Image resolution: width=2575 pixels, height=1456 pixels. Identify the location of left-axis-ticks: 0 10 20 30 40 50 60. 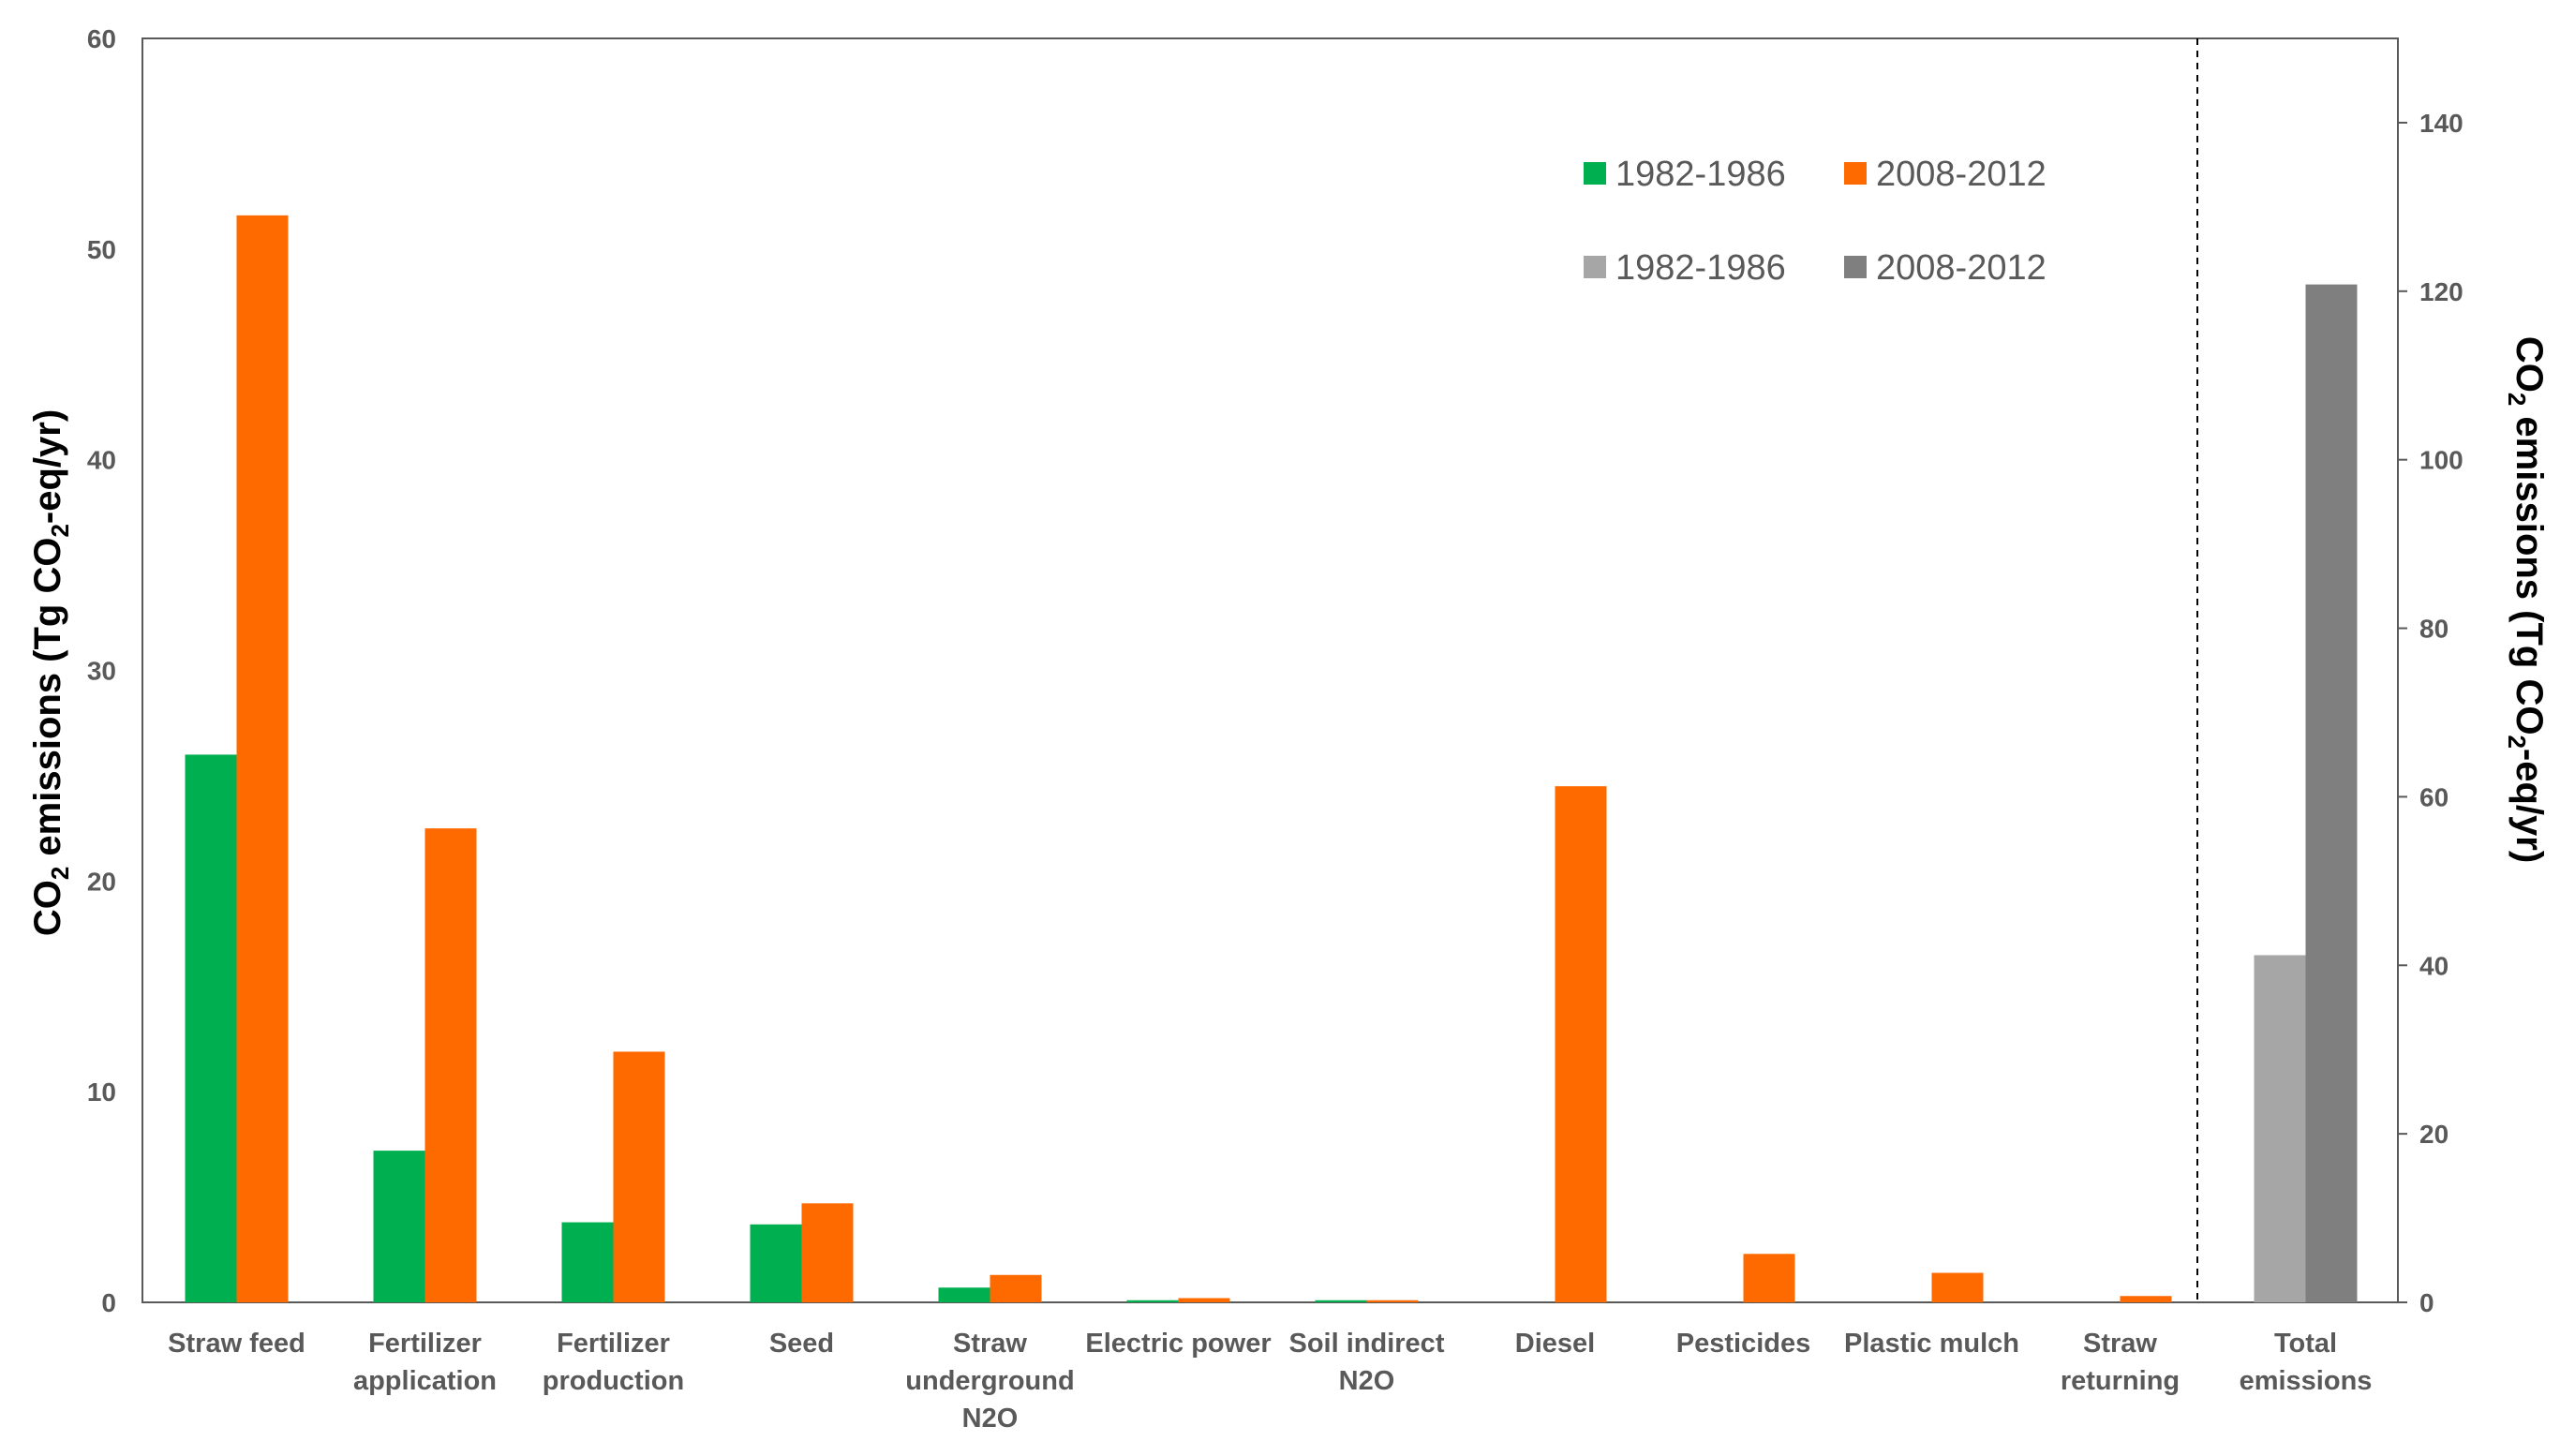
(101, 670).